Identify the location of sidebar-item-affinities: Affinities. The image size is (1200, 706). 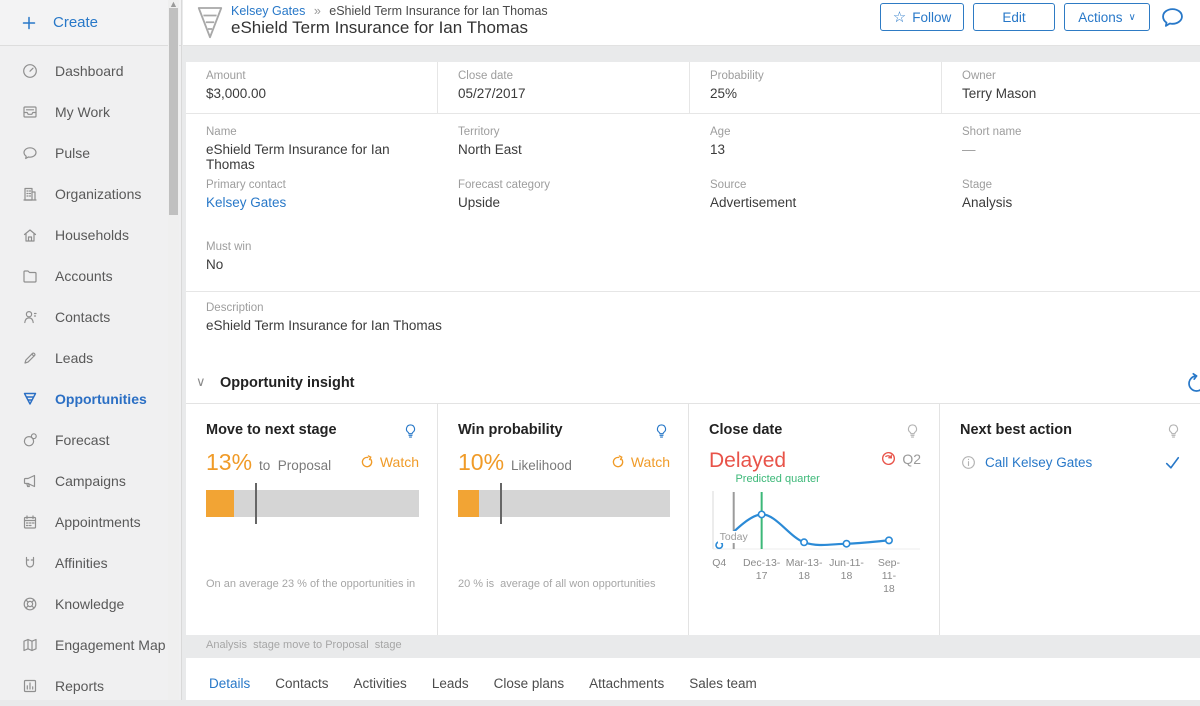
(90, 562).